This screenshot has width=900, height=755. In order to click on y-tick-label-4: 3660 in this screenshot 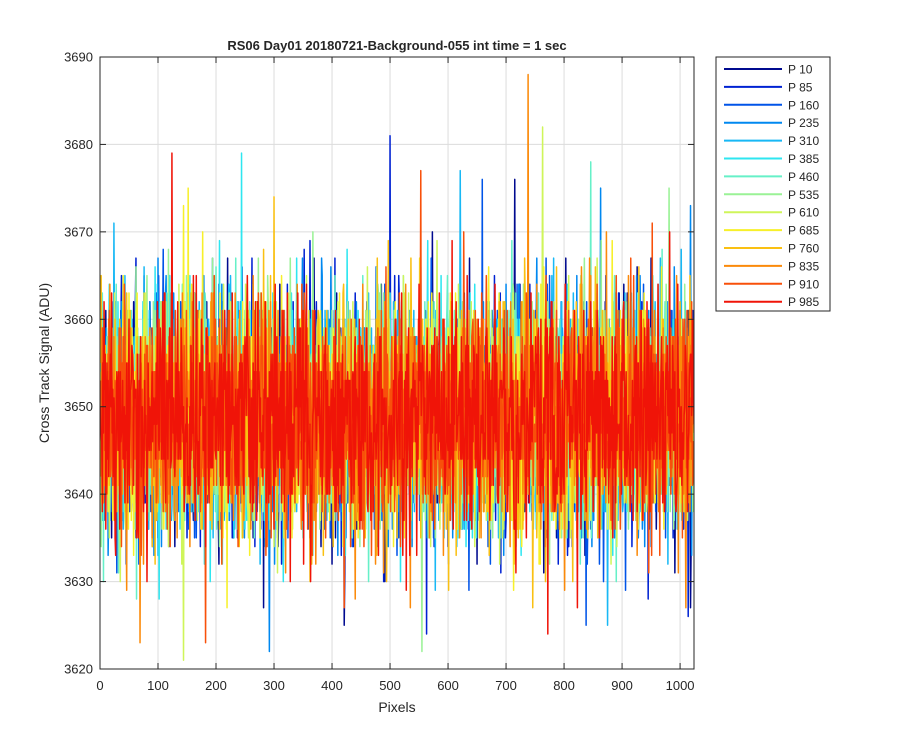, I will do `click(78, 319)`.